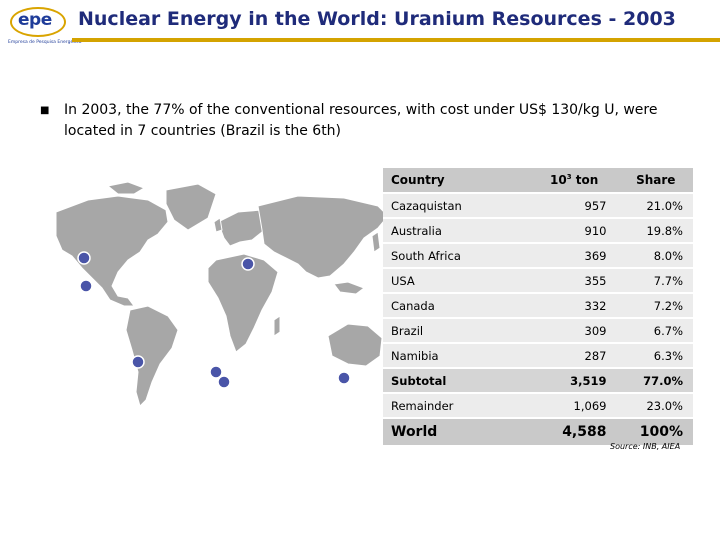 The image size is (720, 540). I want to click on marker-usa, so click(86, 286).